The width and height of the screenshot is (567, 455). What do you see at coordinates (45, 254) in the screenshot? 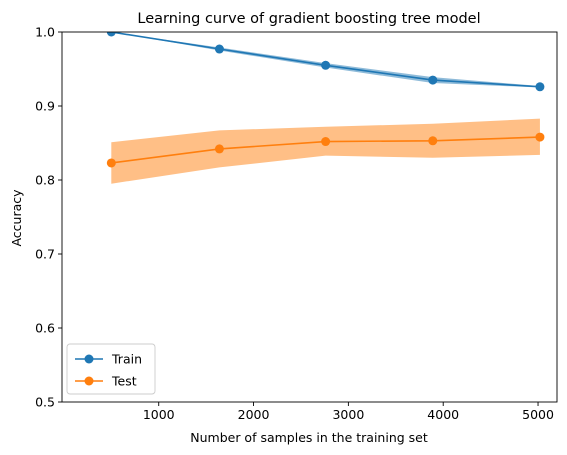
I see `y-tick-label: 0.7` at bounding box center [45, 254].